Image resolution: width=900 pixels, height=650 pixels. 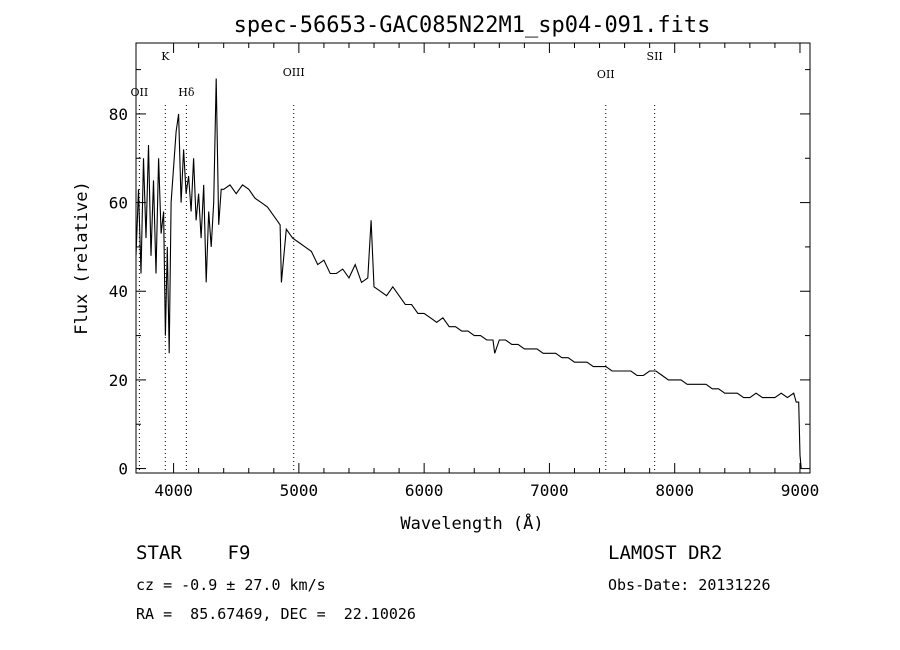 What do you see at coordinates (173, 490) in the screenshot?
I see `x-tick-label: 4000` at bounding box center [173, 490].